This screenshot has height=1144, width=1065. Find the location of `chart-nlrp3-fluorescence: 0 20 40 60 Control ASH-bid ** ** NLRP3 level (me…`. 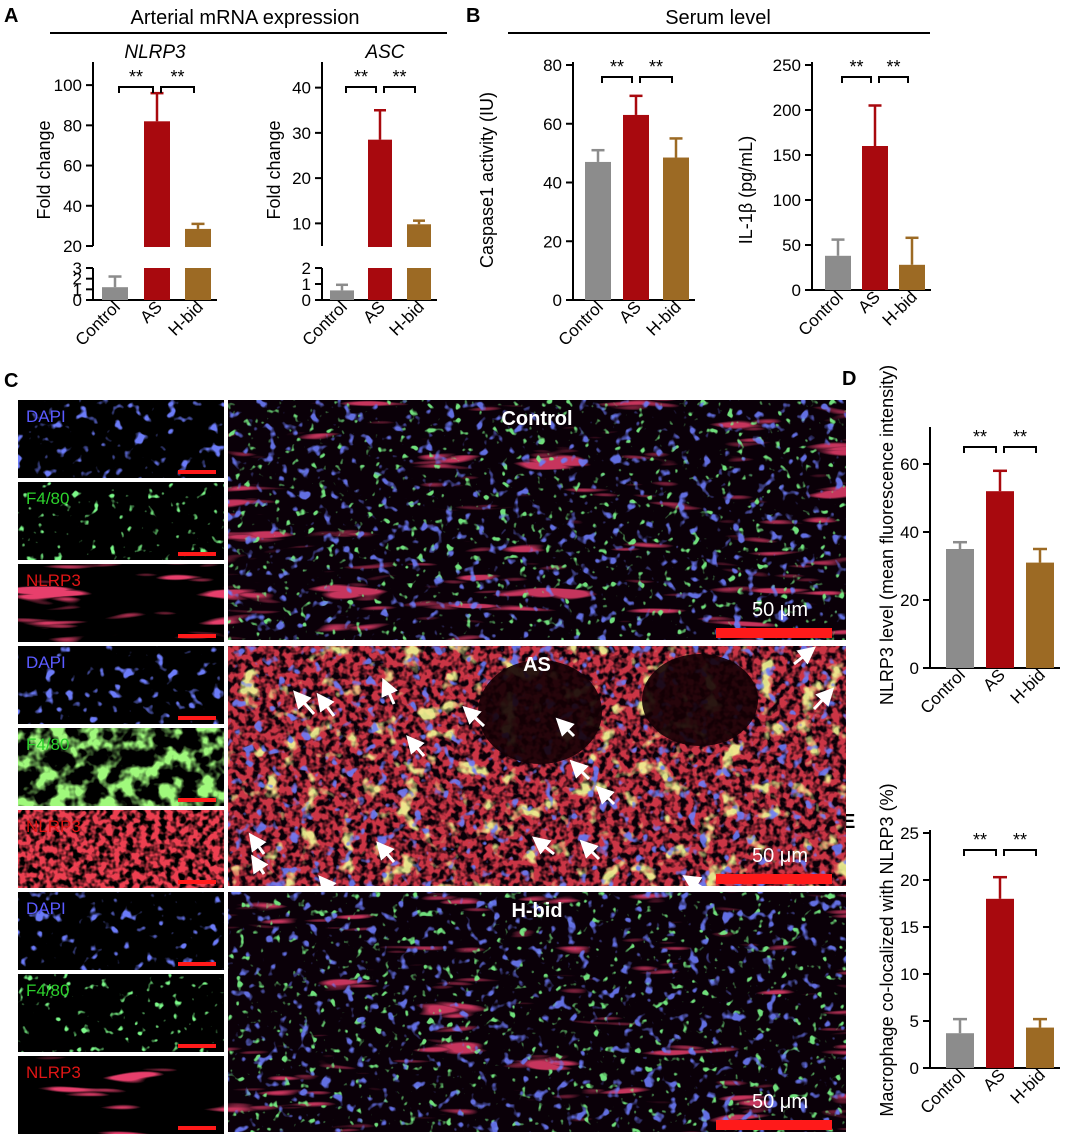

chart-nlrp3-fluorescence: 0 20 40 60 Control ASH-bid ** ** NLRP3 level (me… is located at coordinates (968, 541).